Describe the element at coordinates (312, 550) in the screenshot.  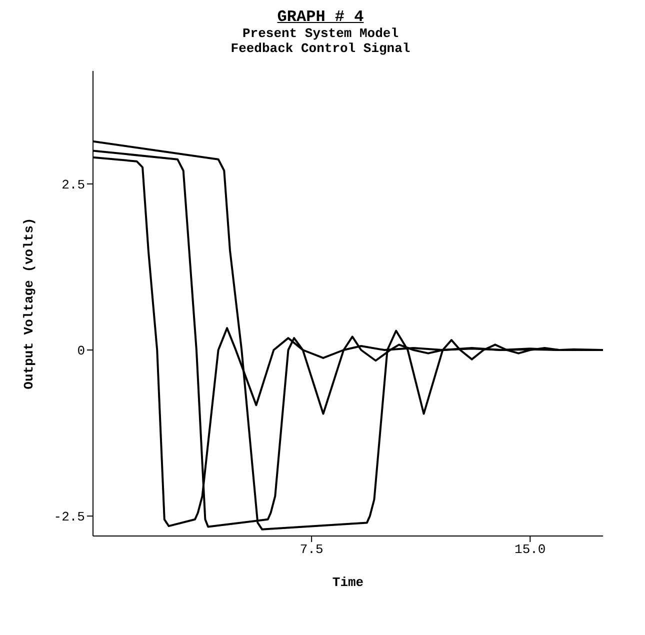
I see `x-tick-label: 7.5` at that location.